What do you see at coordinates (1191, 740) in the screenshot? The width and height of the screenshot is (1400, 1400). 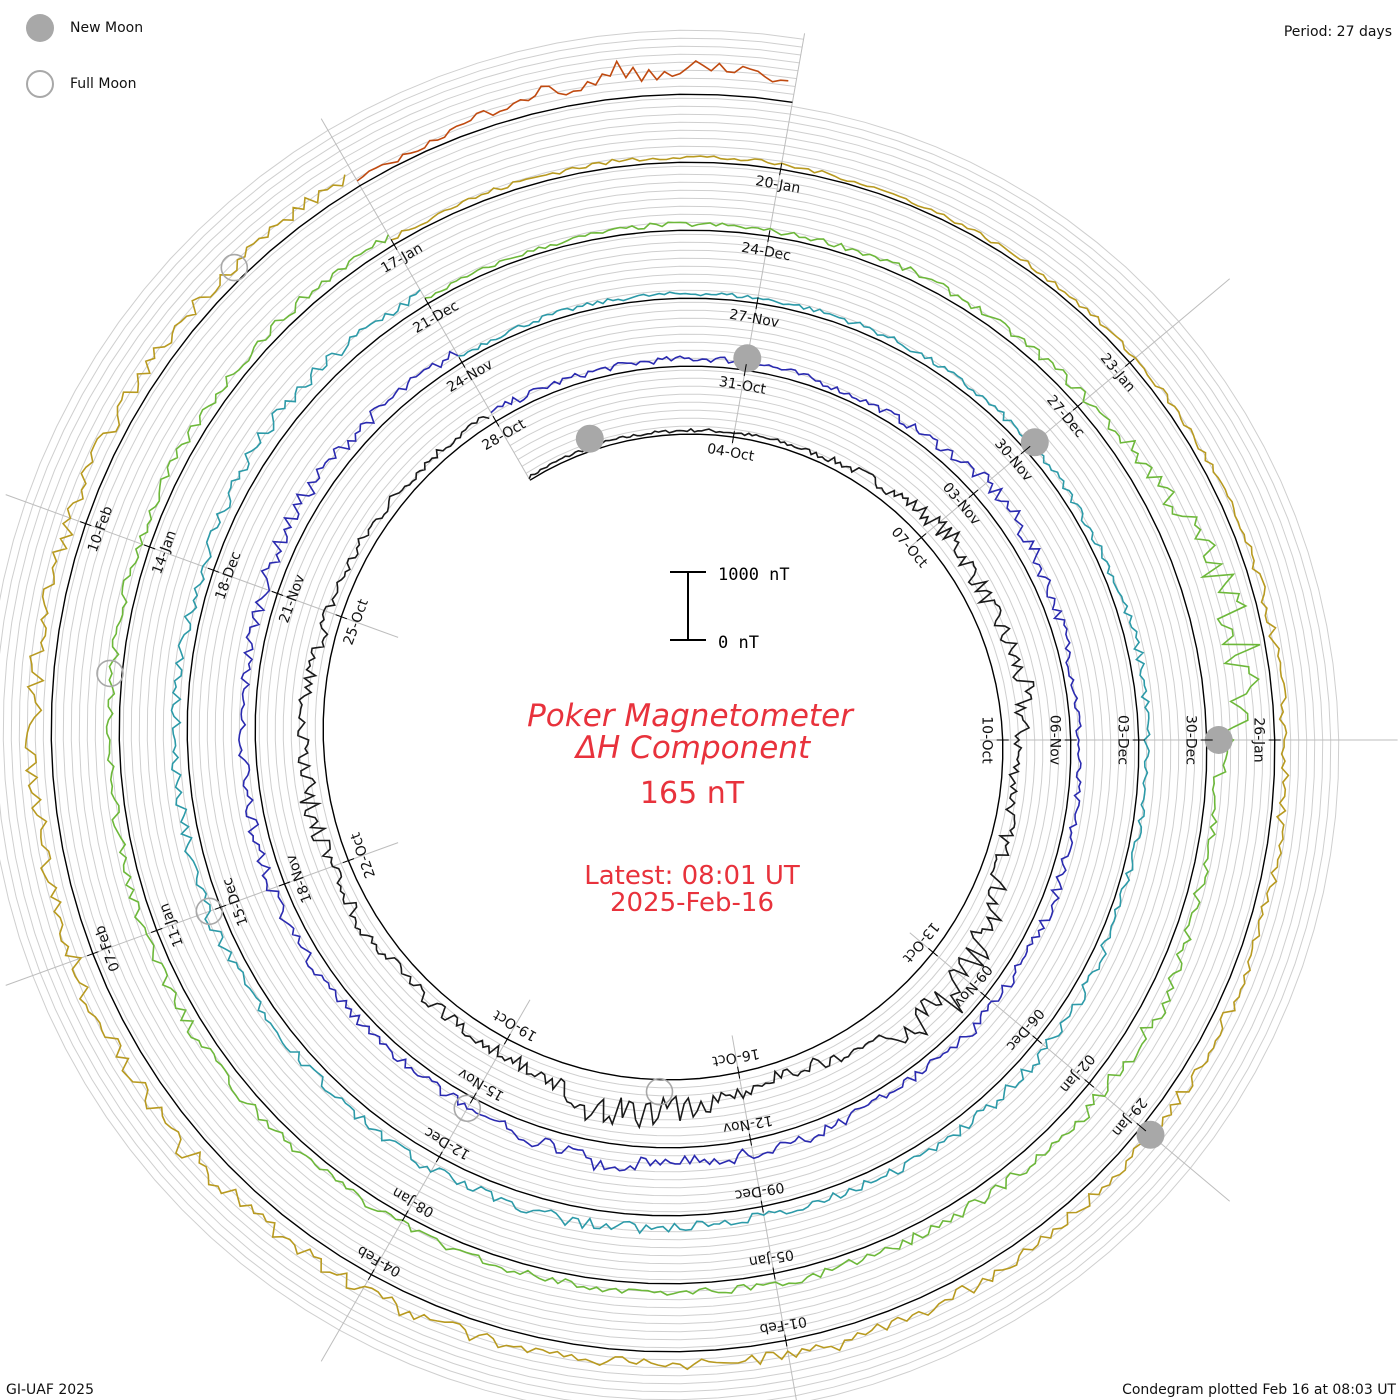 I see `date-label: 30-Dec` at bounding box center [1191, 740].